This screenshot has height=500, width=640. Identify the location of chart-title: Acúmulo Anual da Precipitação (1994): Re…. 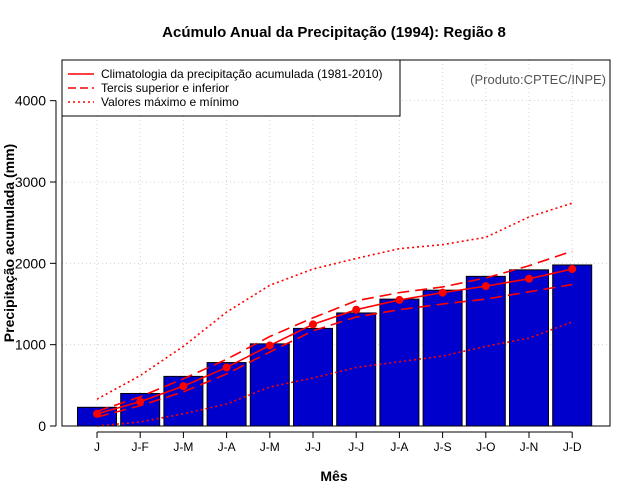
(334, 32).